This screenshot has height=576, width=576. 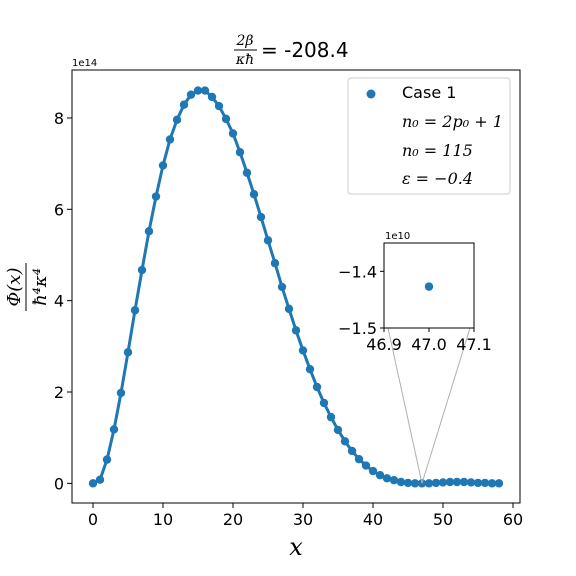 I want to click on title-value: = -208.4, so click(x=305, y=50).